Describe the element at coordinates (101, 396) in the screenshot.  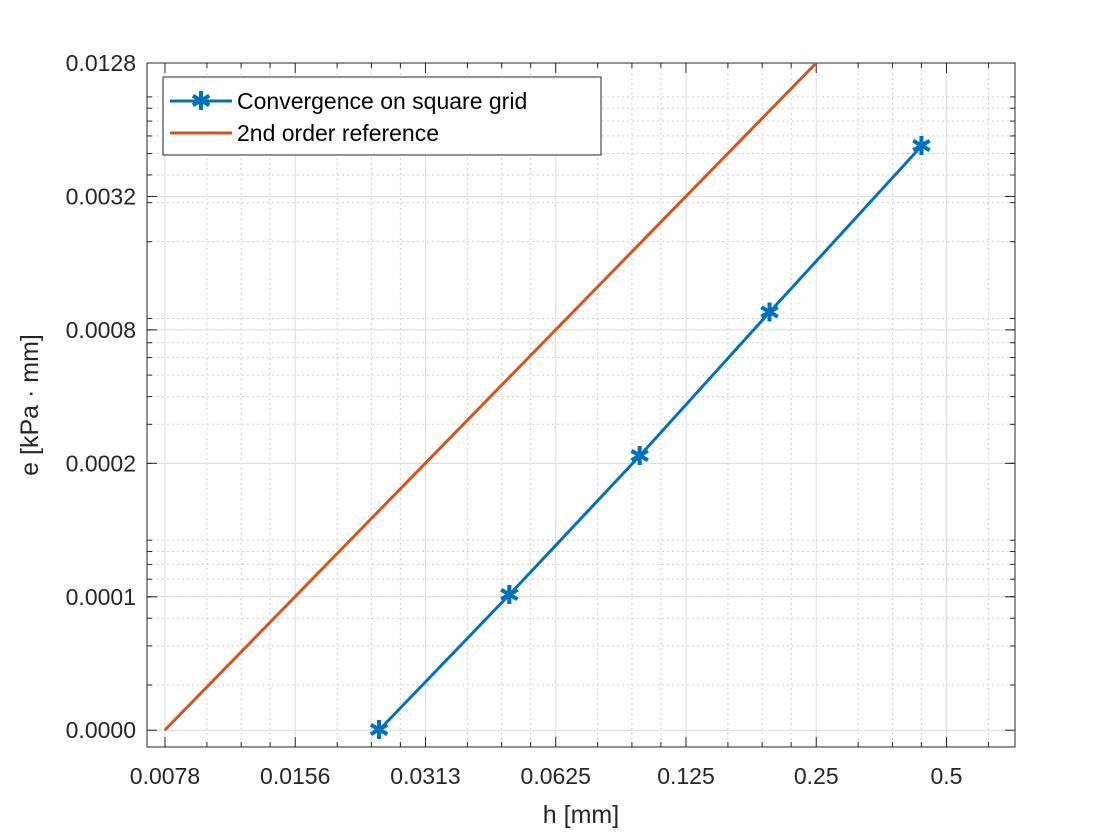
I see `y-tick-labels: 0.0000 0.0001 0.0002 0.0008 0.0032 0.0128` at that location.